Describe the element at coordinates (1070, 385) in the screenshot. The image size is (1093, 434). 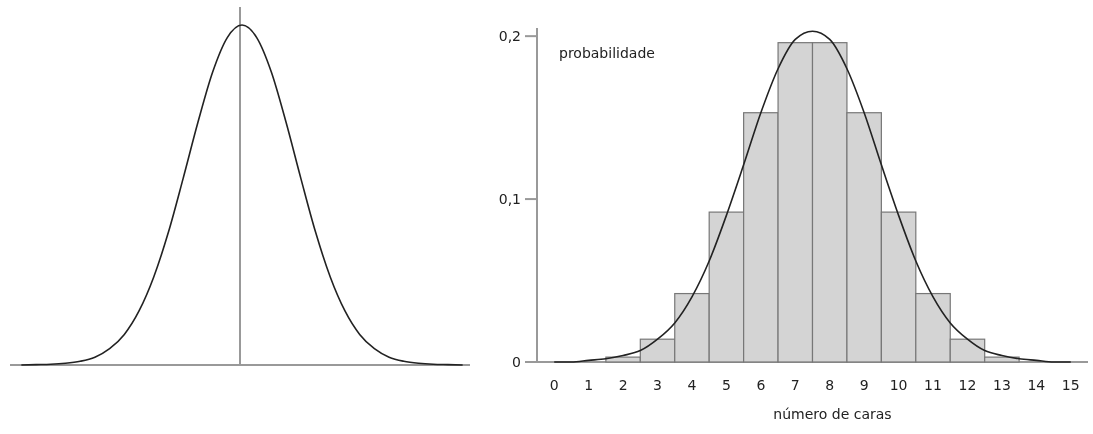
I see `x-tick-label: 15` at that location.